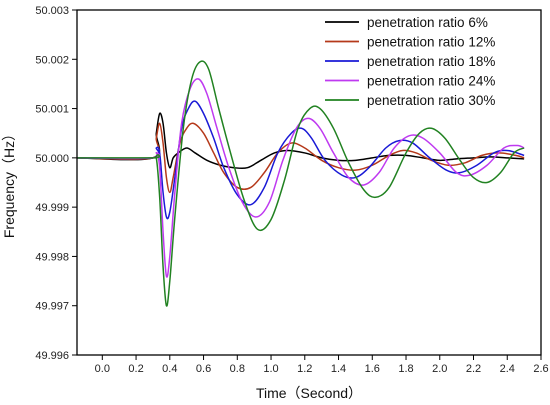 The height and width of the screenshot is (405, 550). Describe the element at coordinates (52, 159) in the screenshot. I see `y-tick-label: 50.000` at that location.